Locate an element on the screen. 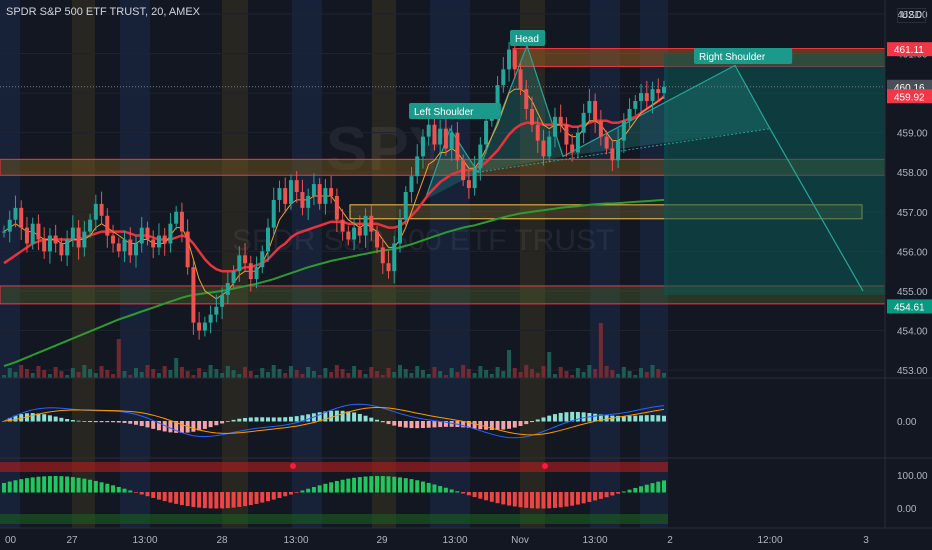  price-tick-label: 458.00 is located at coordinates (912, 173).